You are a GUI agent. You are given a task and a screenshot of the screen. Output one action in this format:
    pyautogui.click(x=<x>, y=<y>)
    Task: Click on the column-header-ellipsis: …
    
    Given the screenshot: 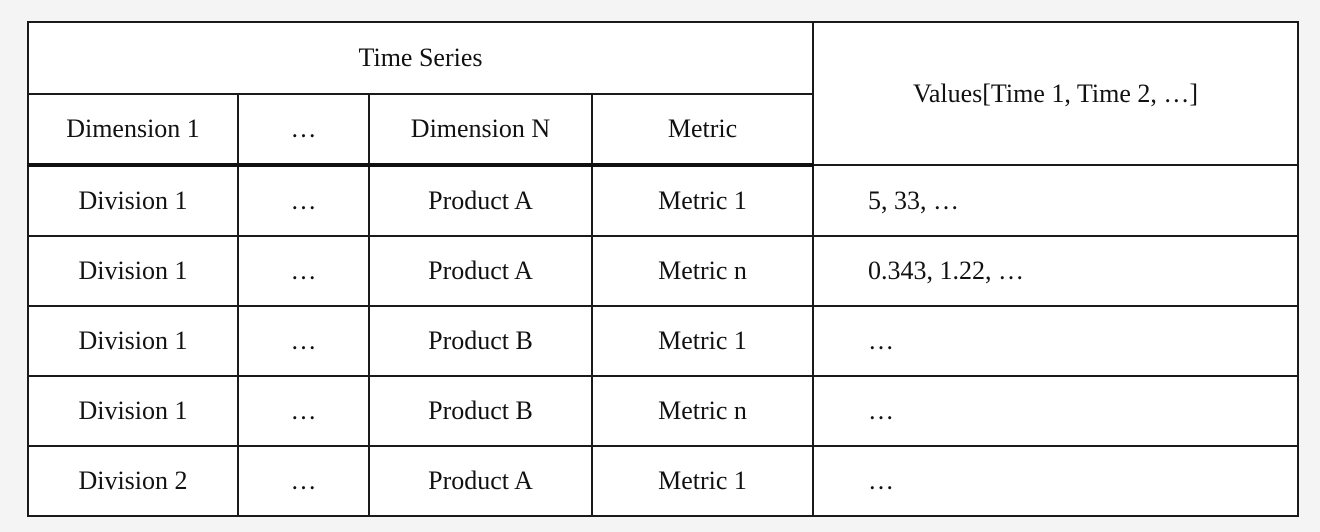 What is the action you would take?
    pyautogui.click(x=303, y=130)
    